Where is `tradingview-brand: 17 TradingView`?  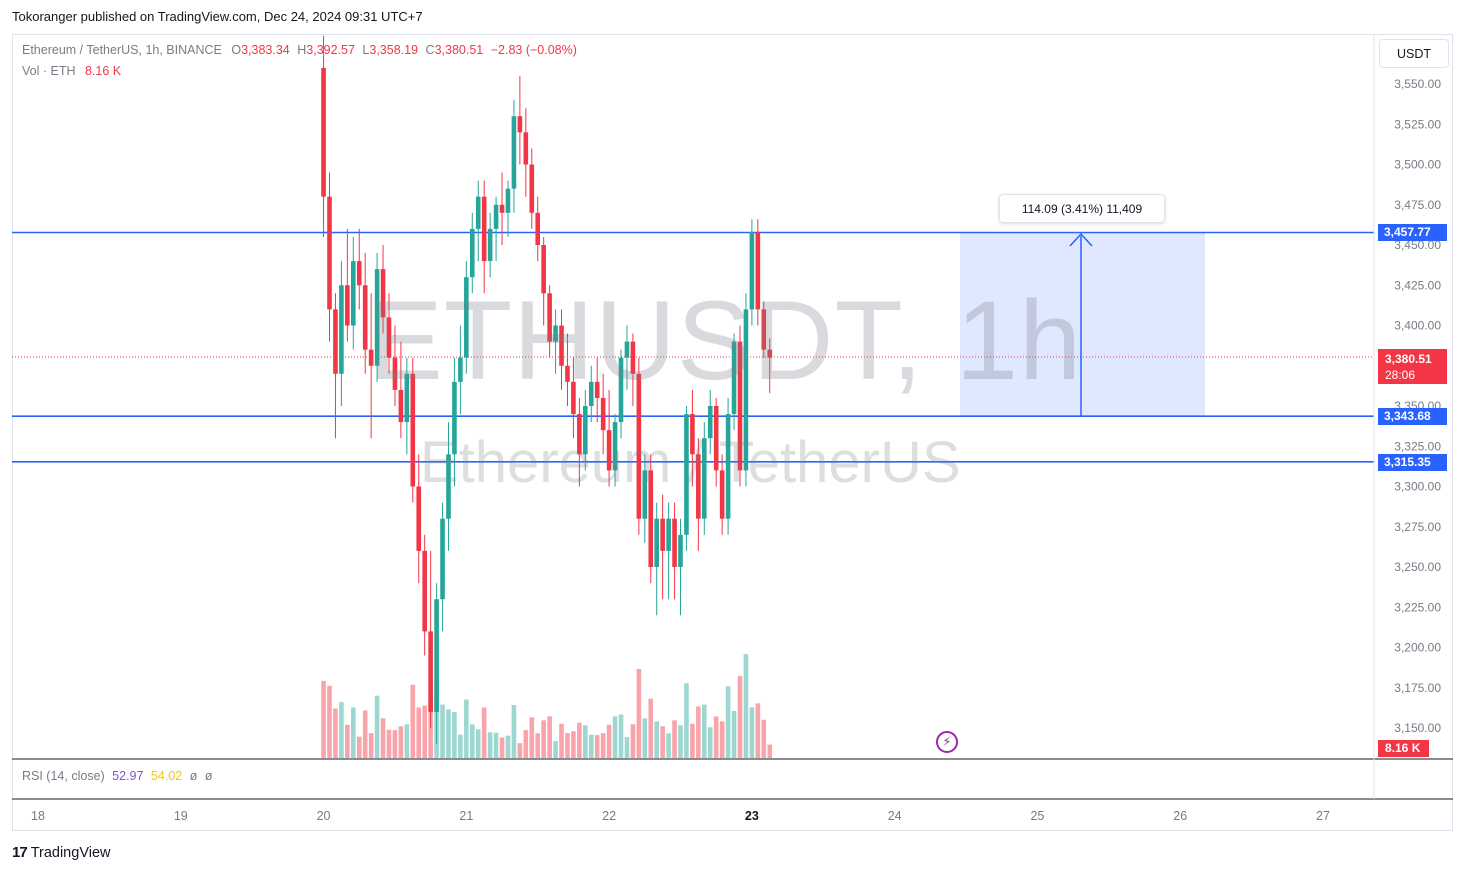
tradingview-brand: 17 TradingView is located at coordinates (61, 852).